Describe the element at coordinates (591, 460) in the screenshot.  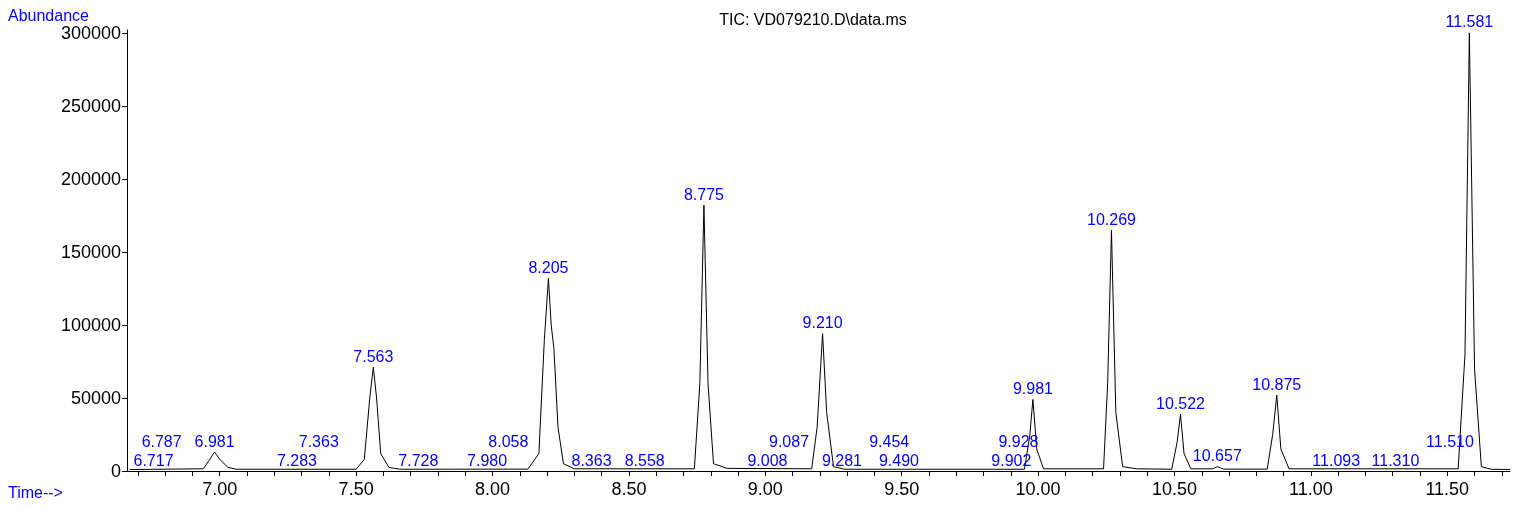
I see `annotation: 8.363` at that location.